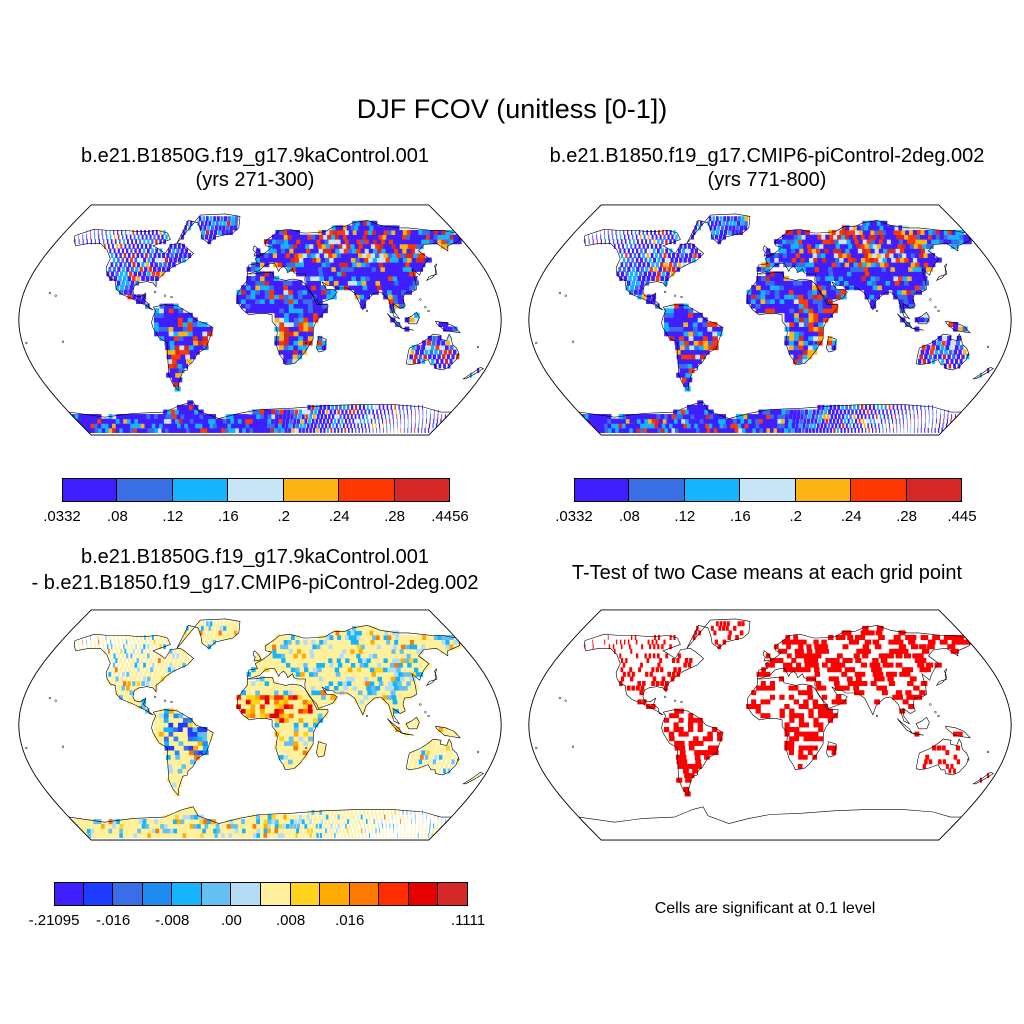  Describe the element at coordinates (54, 920) in the screenshot. I see `colorbar-tick-label: -.21095` at that location.